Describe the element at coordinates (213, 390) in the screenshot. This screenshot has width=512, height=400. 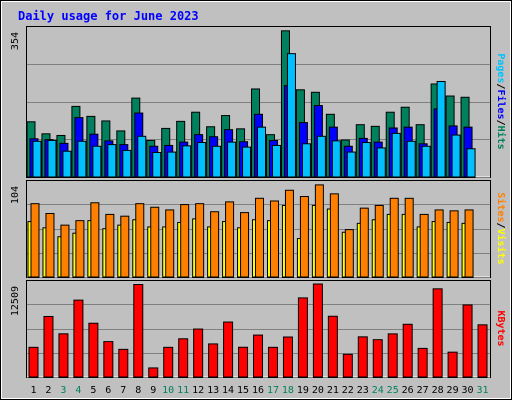
I see `day-tick-label: 13` at that location.